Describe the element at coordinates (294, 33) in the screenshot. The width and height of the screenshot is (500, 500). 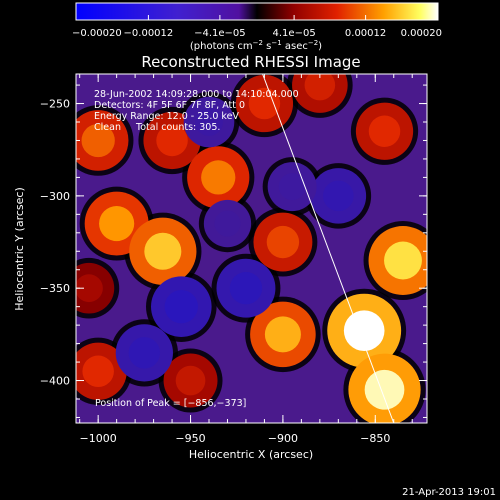
I see `colorbar-tick-label: 4.1e−05` at that location.